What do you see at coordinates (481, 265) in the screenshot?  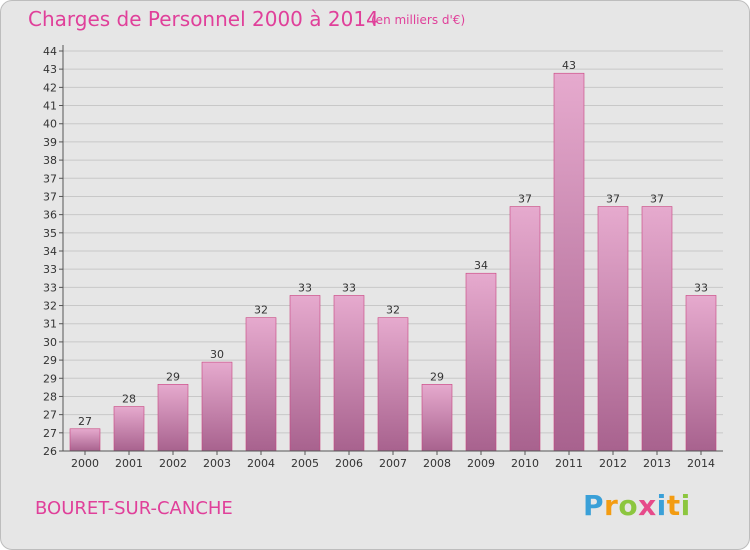 I see `bar-value-label: 34` at bounding box center [481, 265].